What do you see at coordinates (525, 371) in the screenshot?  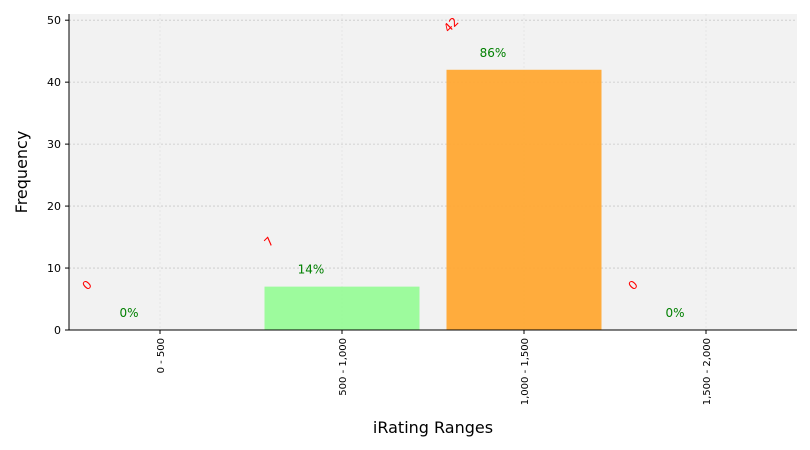 I see `x-tick-label: 1,000 - 1,500` at bounding box center [525, 371].